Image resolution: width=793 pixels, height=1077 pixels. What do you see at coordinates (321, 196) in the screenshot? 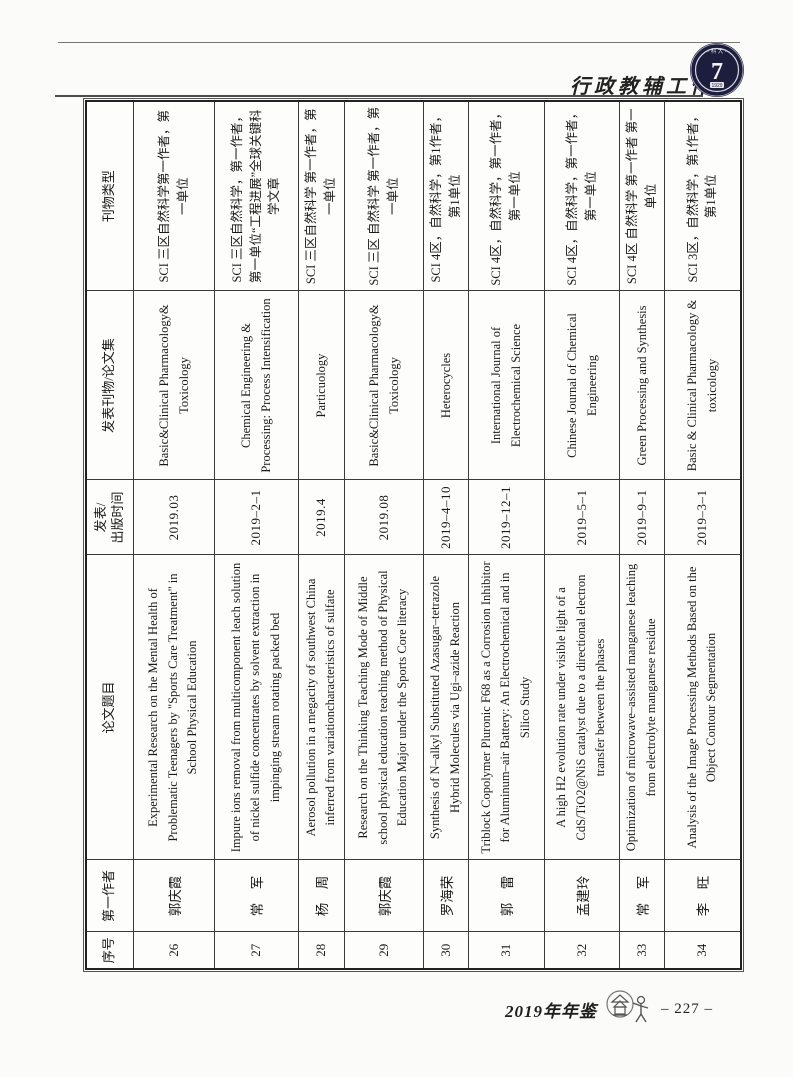
I see `cell-type: SCI 三区自然科学 第一作者，第一单位` at bounding box center [321, 196].